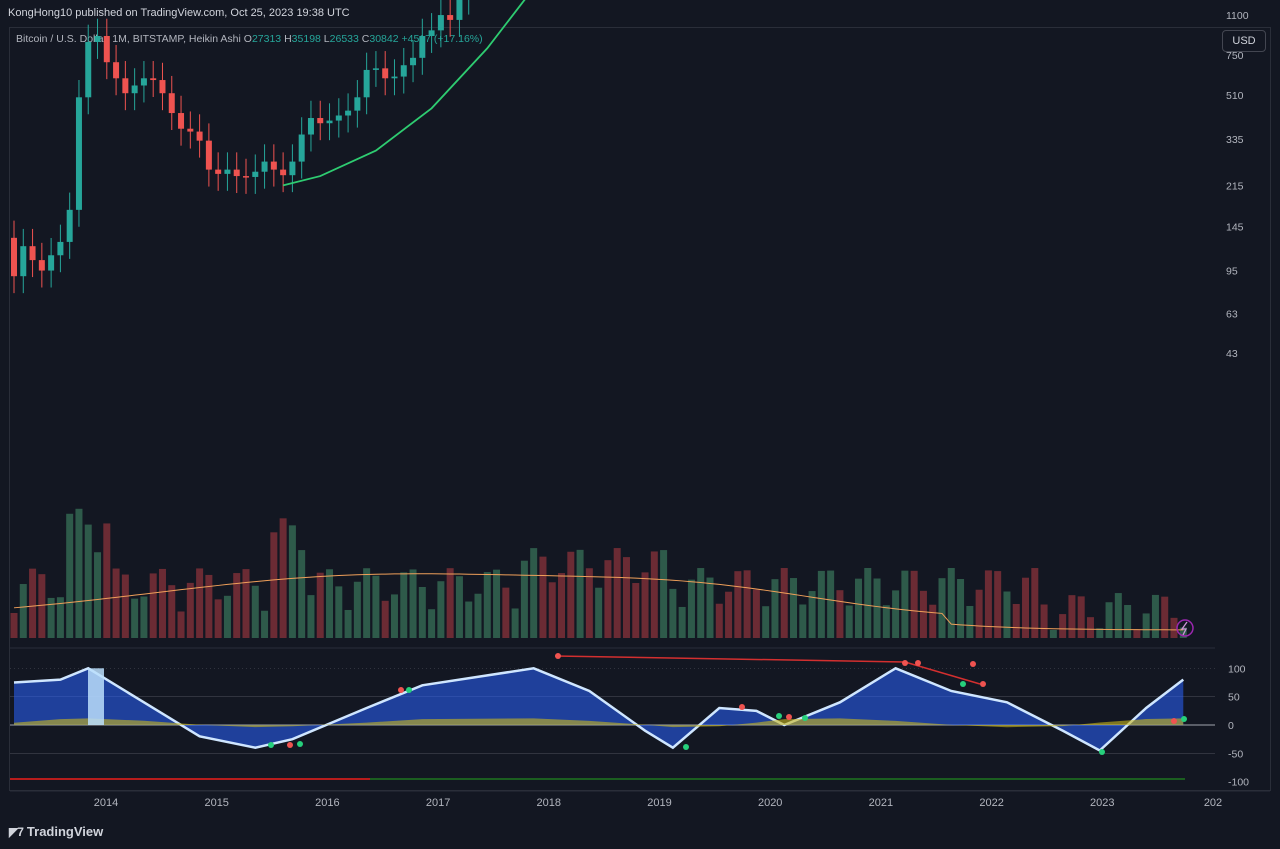 Image resolution: width=1280 pixels, height=849 pixels. I want to click on time-tick-label: 2023, so click(1102, 803).